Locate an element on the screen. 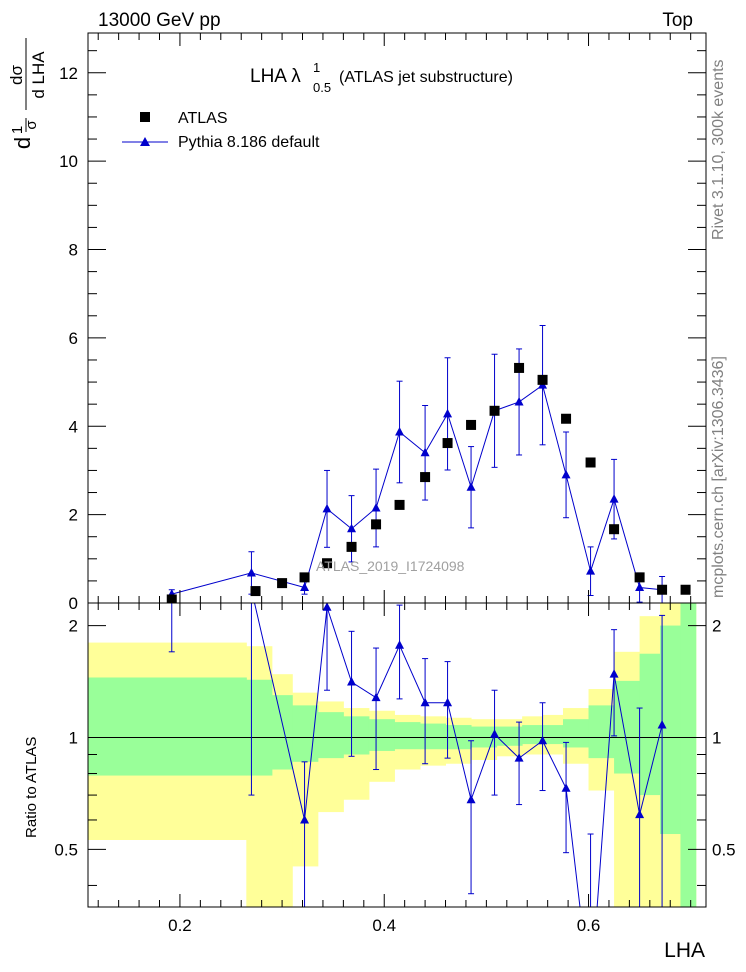 The width and height of the screenshot is (746, 972). ratio-y-tick-label-left: 1 is located at coordinates (73, 737).